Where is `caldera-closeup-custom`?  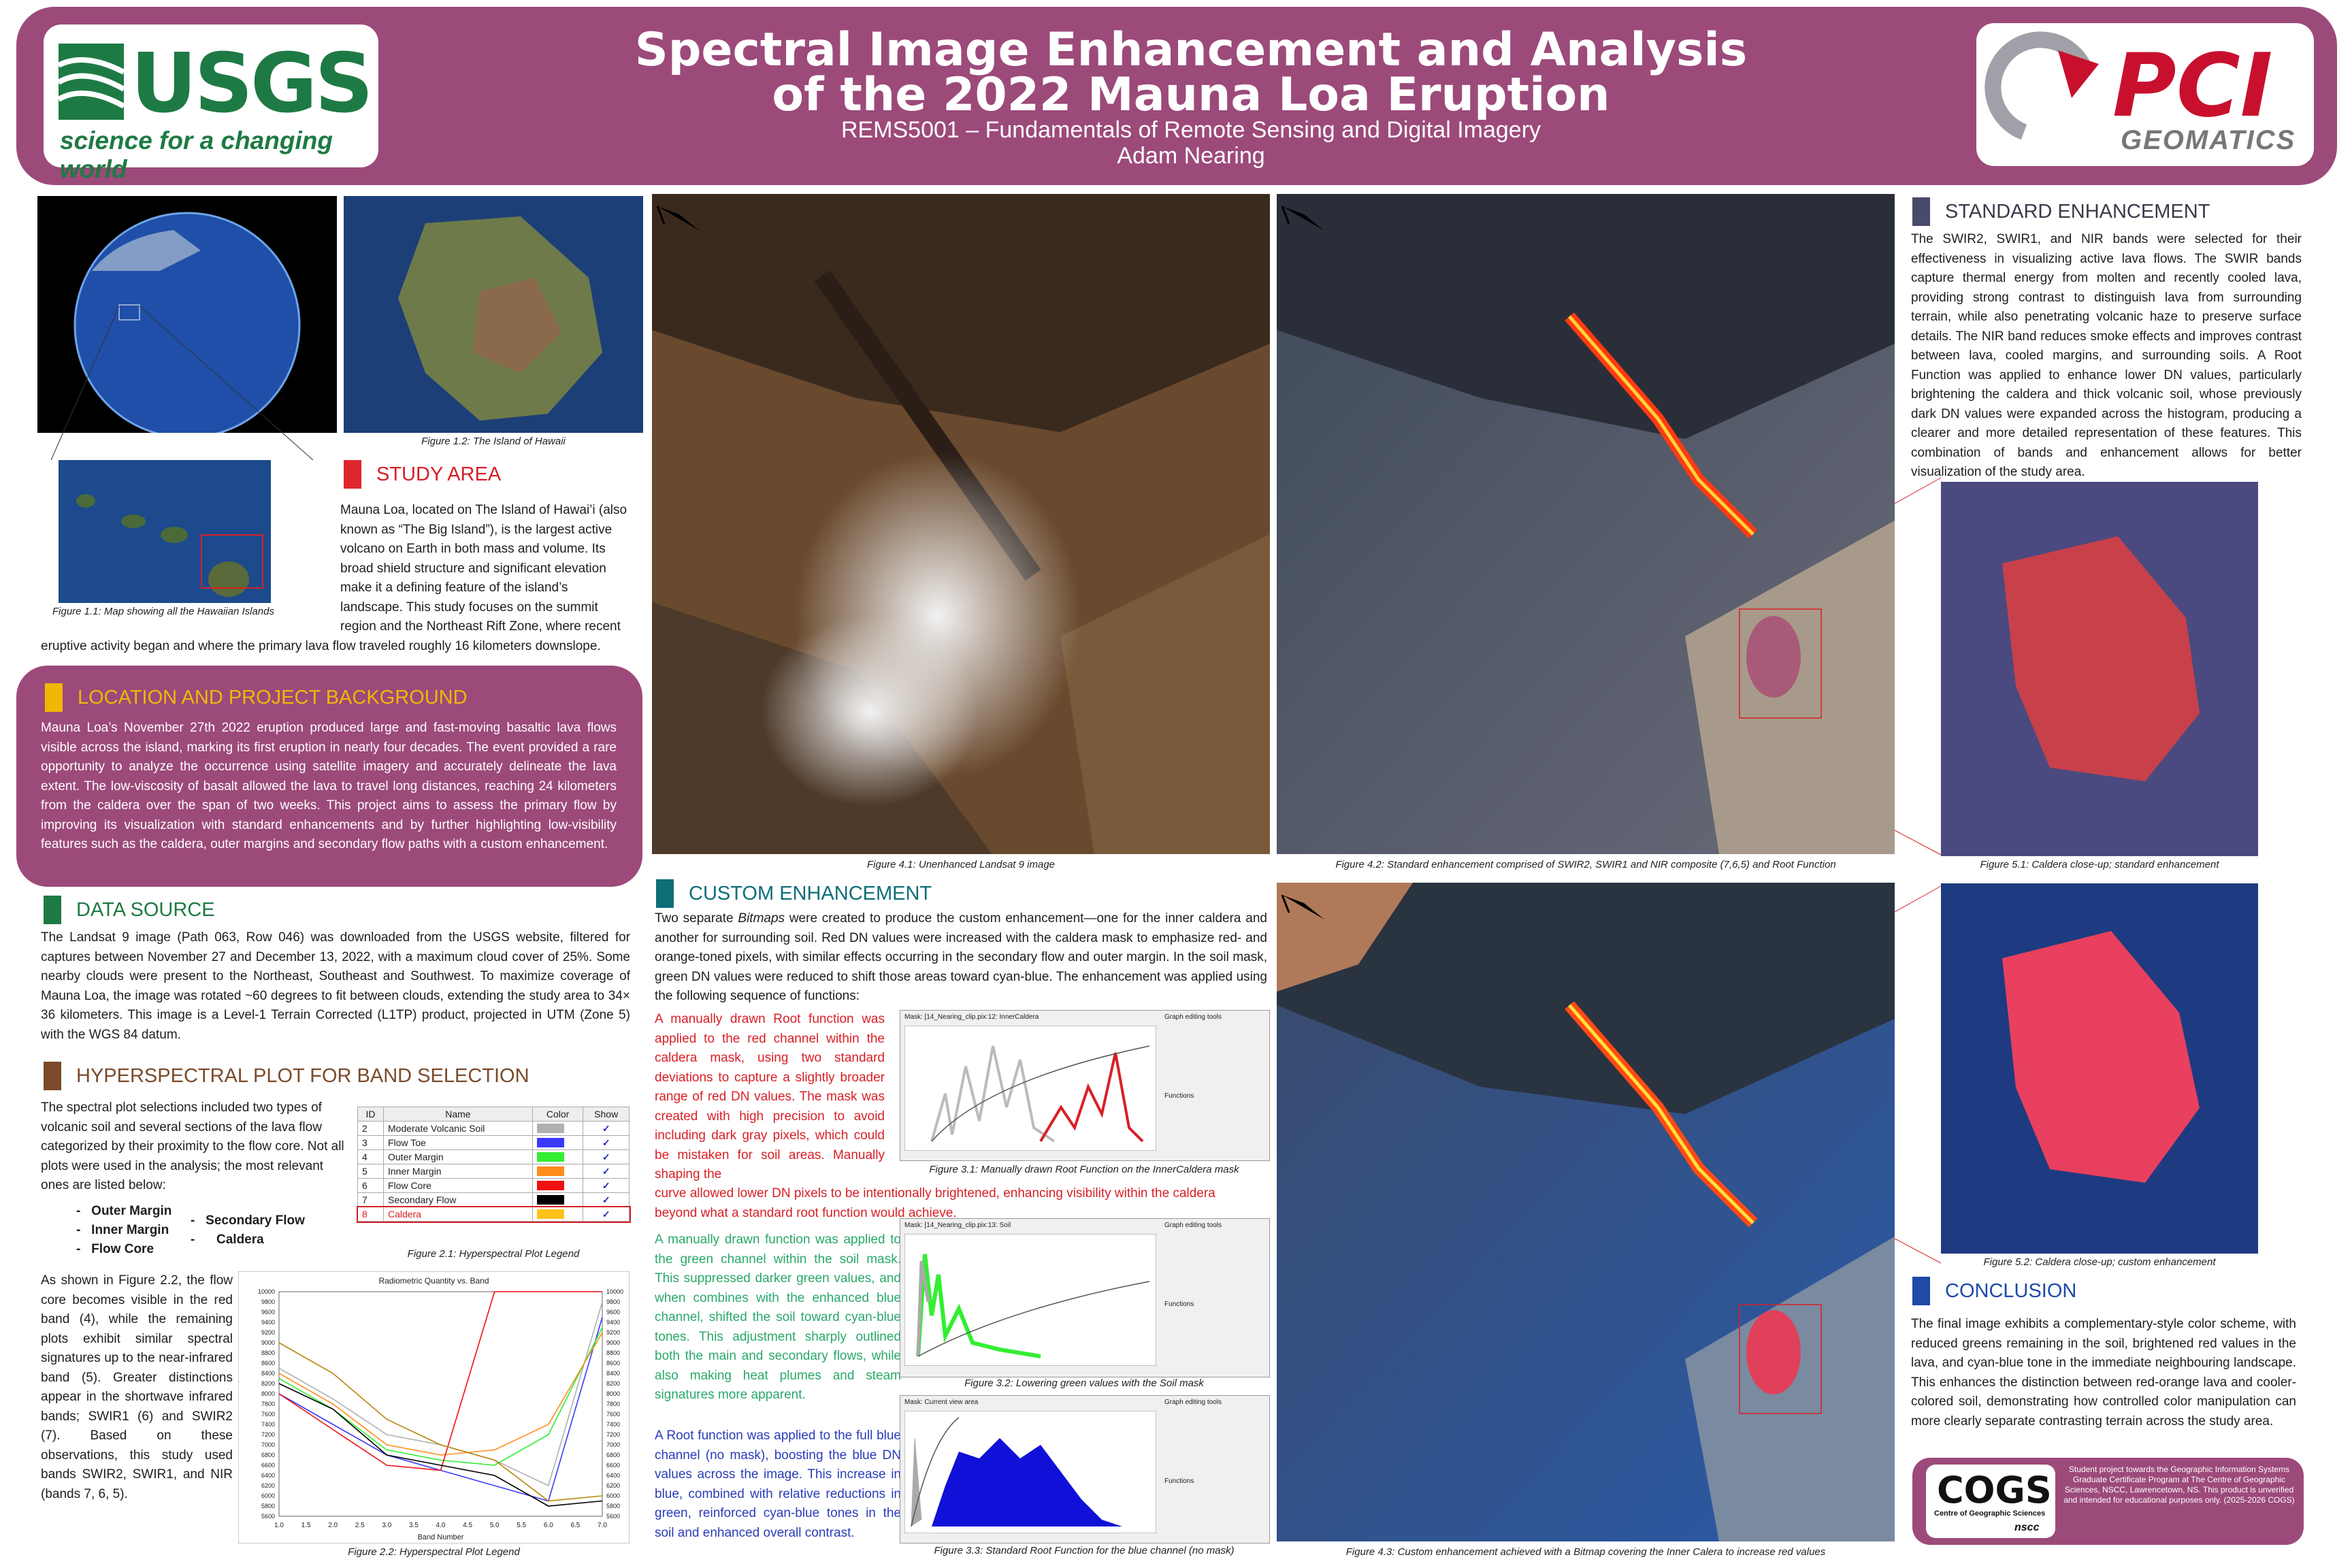
caldera-closeup-custom is located at coordinates (2100, 1068).